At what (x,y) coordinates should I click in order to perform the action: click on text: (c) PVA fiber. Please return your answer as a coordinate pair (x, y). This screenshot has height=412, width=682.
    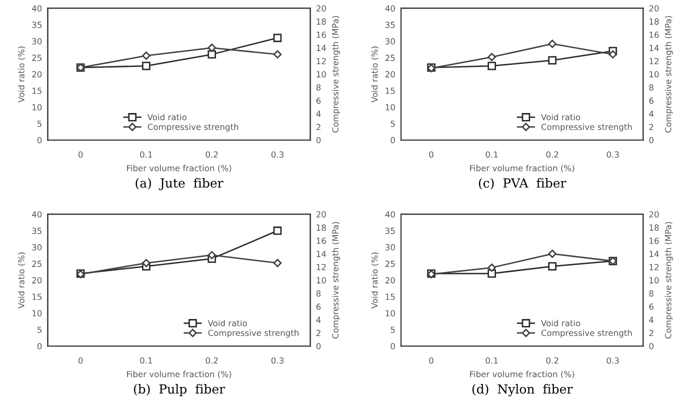
    Looking at the image, I should click on (522, 184).